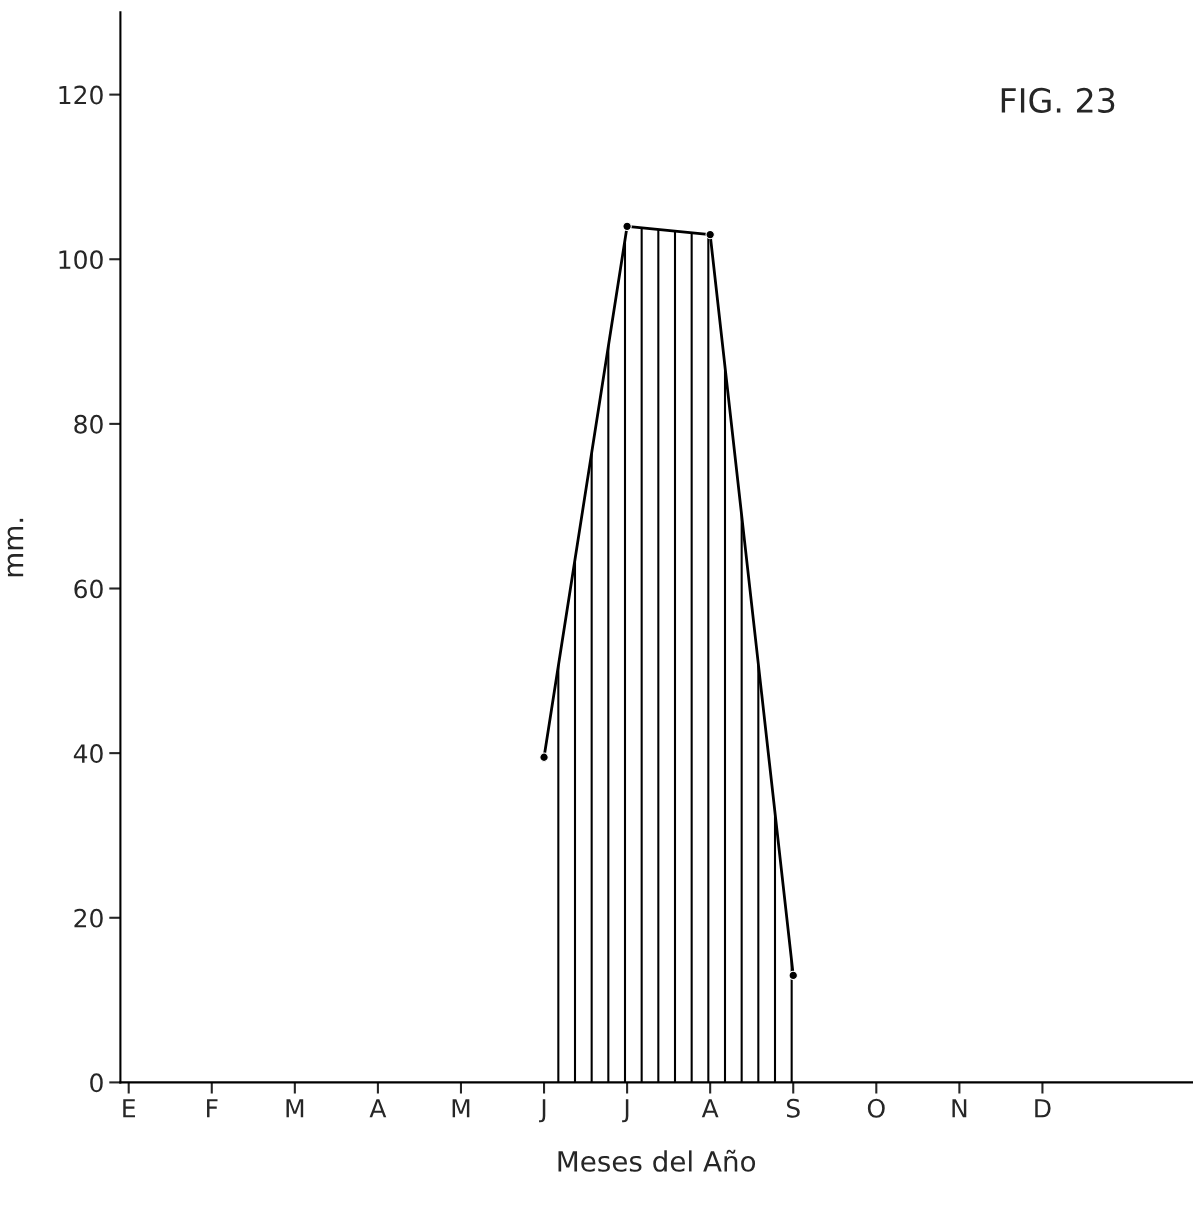  Describe the element at coordinates (88, 589) in the screenshot. I see `y-tick-label: 60` at that location.